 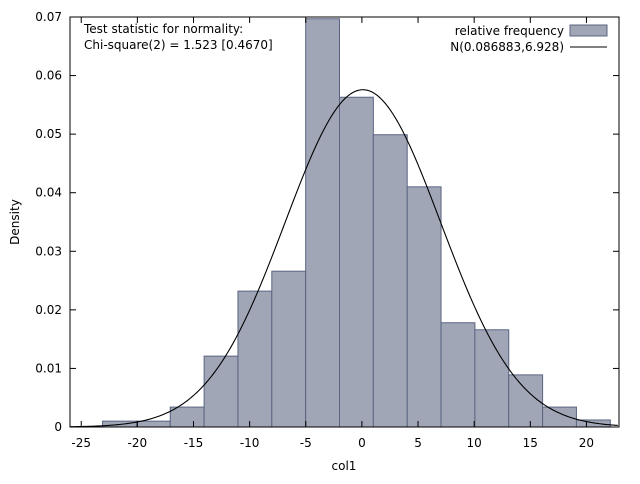 I want to click on y-tick-label: 0.03, so click(x=48, y=251).